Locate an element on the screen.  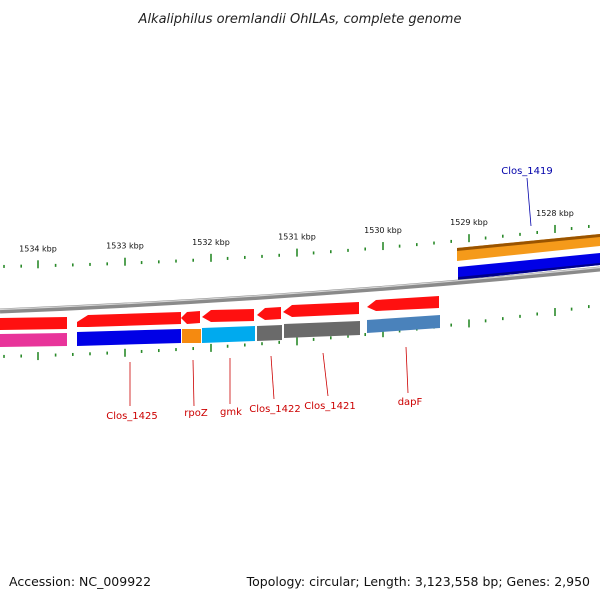
accession-footer: Accession: NC_009922 is located at coordinates (80, 581).